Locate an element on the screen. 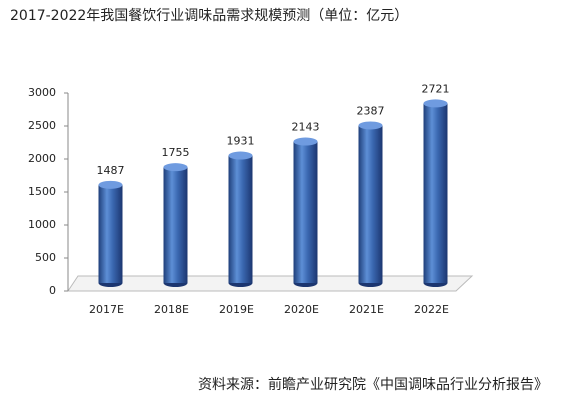 This screenshot has width=565, height=405. value-label: 1487 is located at coordinates (111, 170).